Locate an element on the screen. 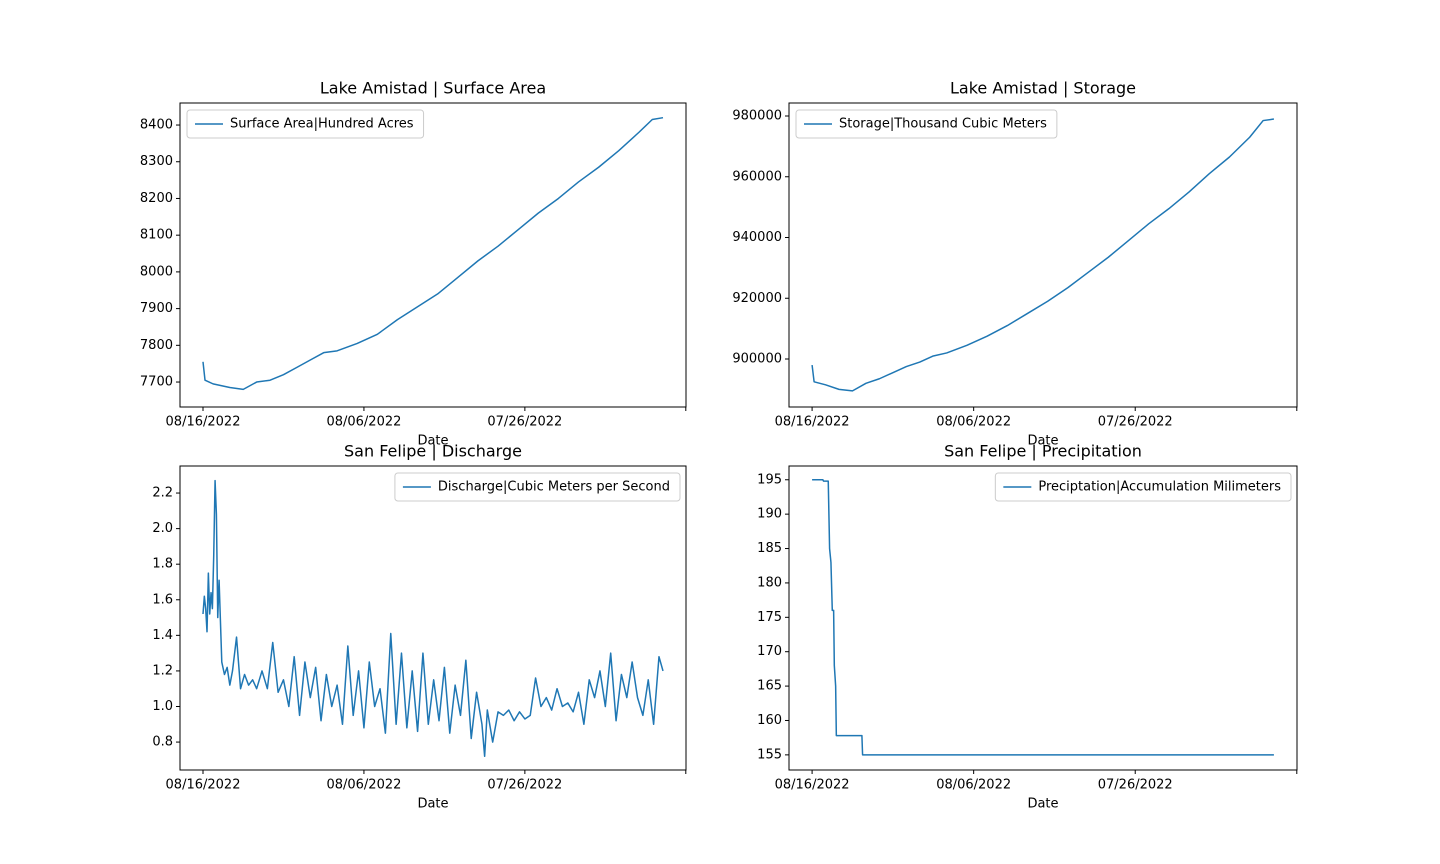 This screenshot has height=864, width=1440. y-tick-label: 195 is located at coordinates (769, 479).